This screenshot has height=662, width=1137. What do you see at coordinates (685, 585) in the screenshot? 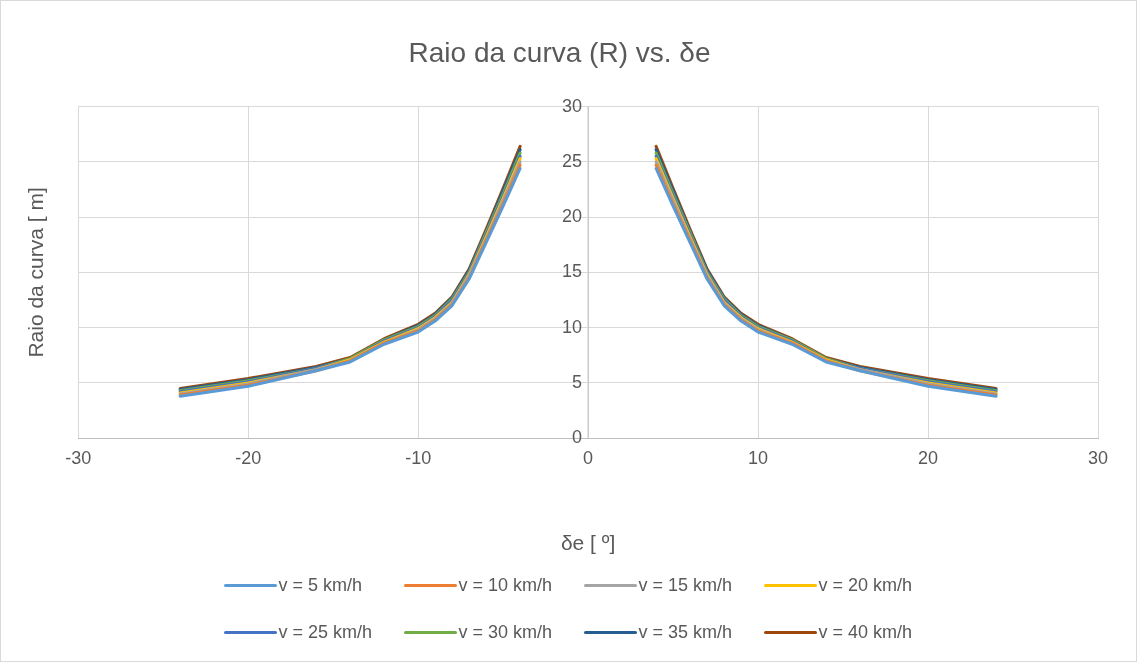
I see `legend-label: v = 15 km/h` at bounding box center [685, 585].